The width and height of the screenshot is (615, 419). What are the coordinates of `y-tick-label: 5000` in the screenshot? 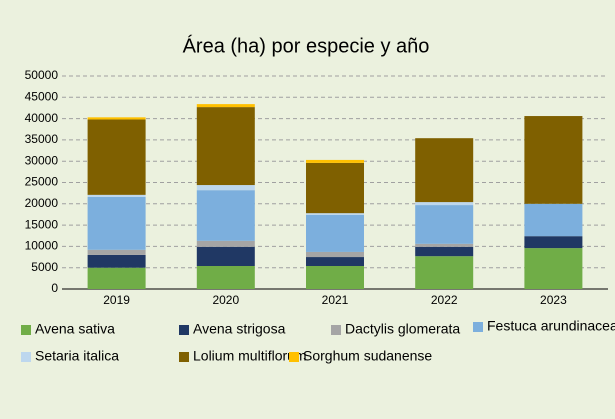 It's located at (44, 267).